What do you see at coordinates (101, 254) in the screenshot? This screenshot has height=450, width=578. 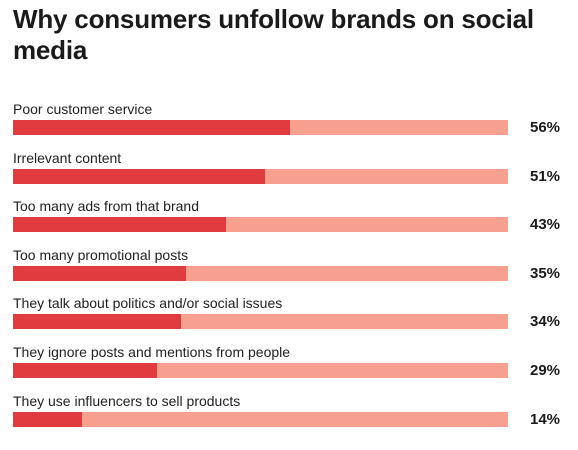 I see `bar-category-label: Too many promotional posts` at bounding box center [101, 254].